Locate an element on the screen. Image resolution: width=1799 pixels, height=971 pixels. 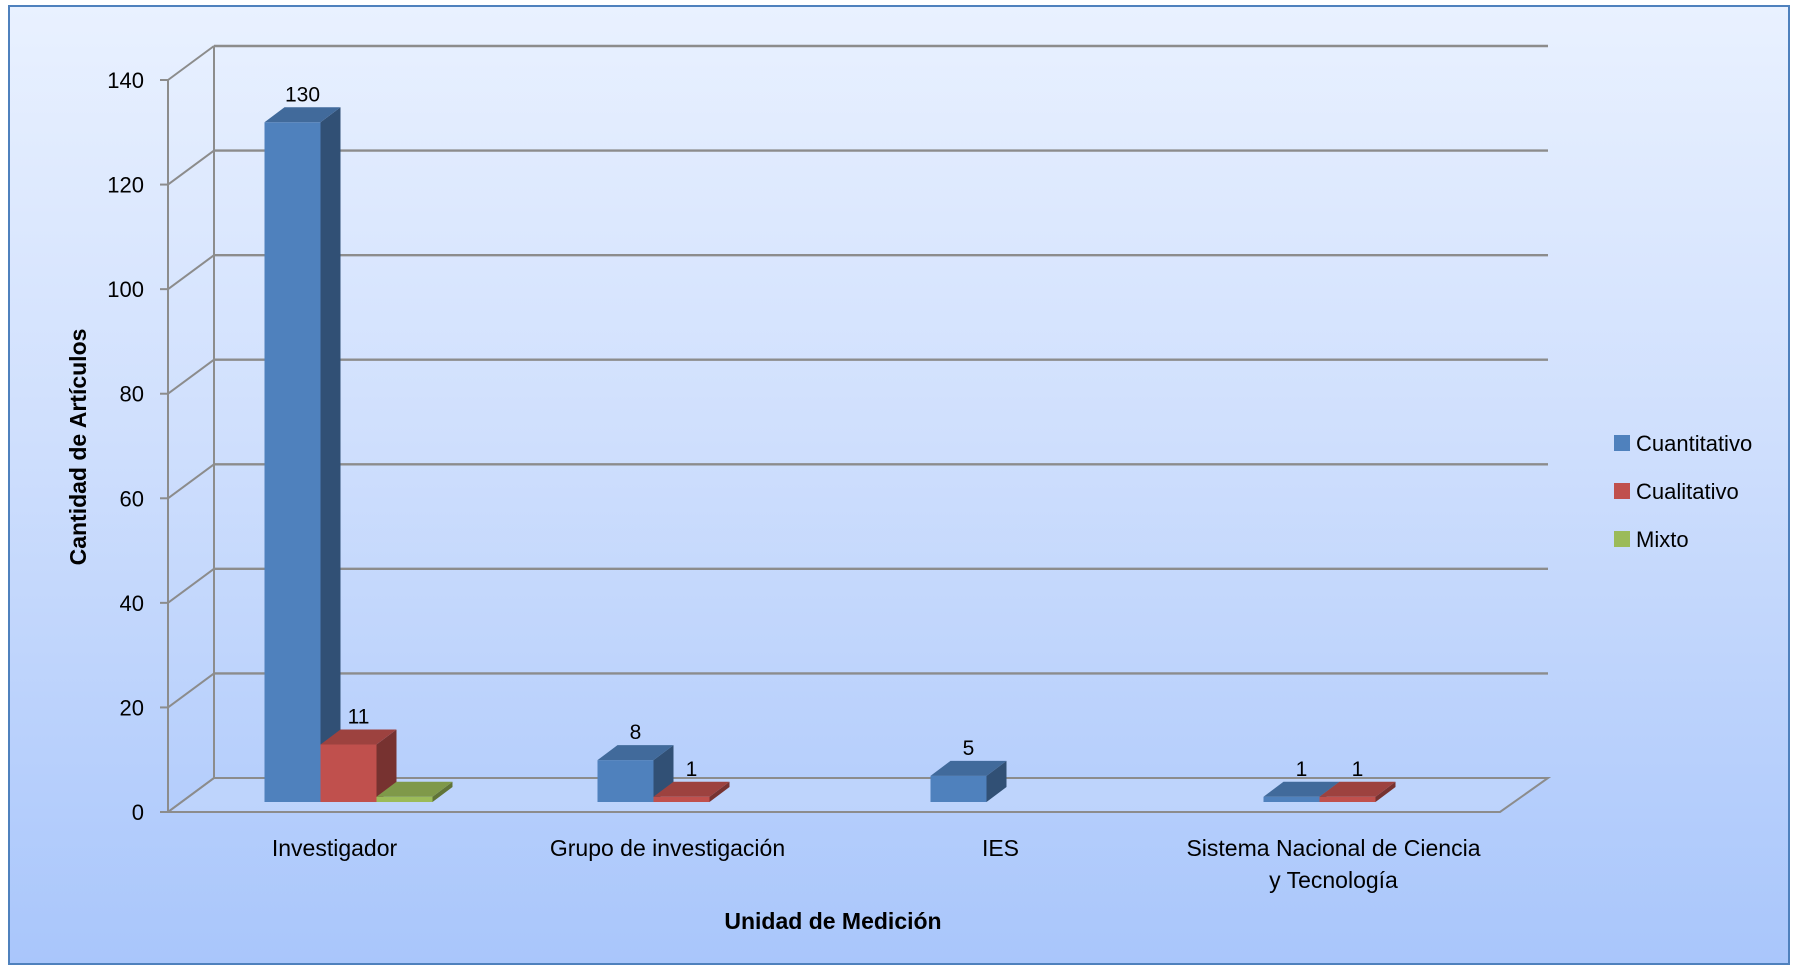
x-axis-title: Unidad de Medición is located at coordinates (832, 921).